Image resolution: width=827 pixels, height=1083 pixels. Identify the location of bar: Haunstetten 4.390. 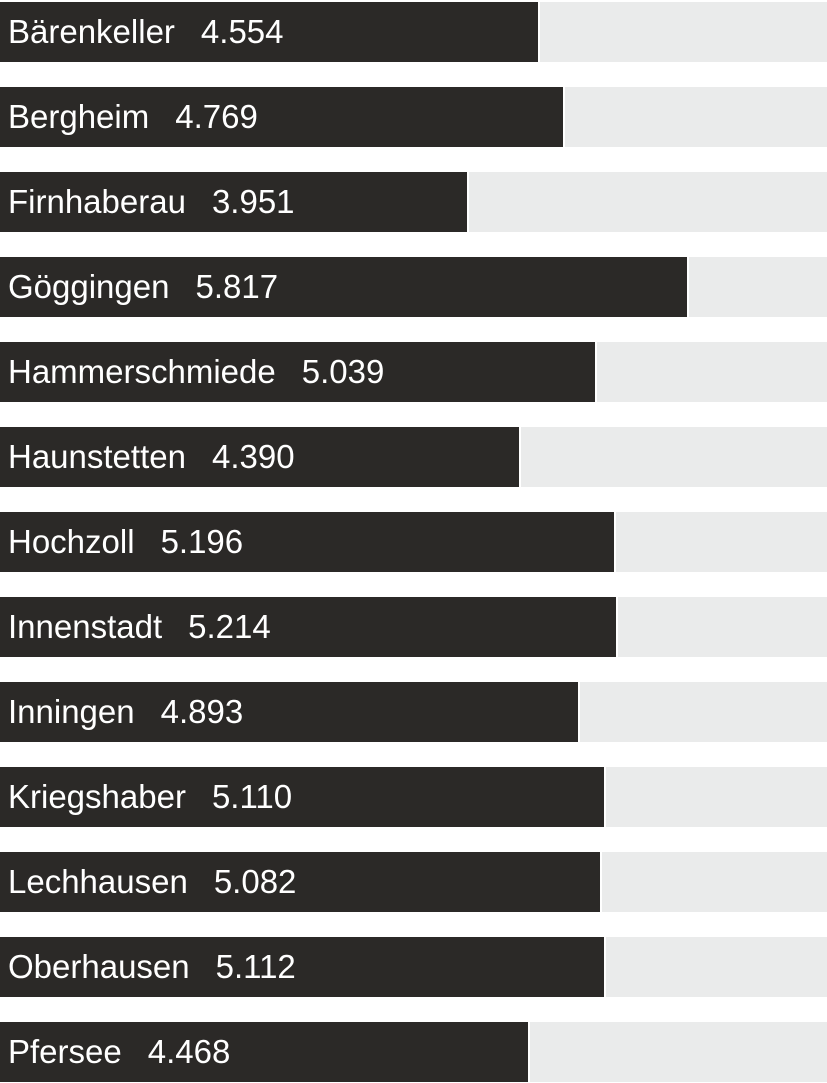
(260, 457).